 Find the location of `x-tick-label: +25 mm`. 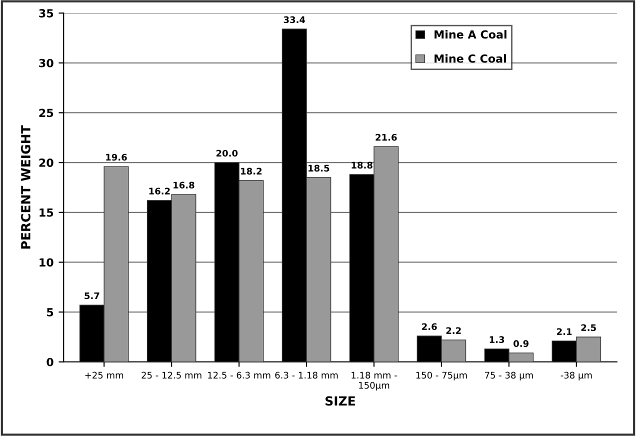

x-tick-label: +25 mm is located at coordinates (104, 375).